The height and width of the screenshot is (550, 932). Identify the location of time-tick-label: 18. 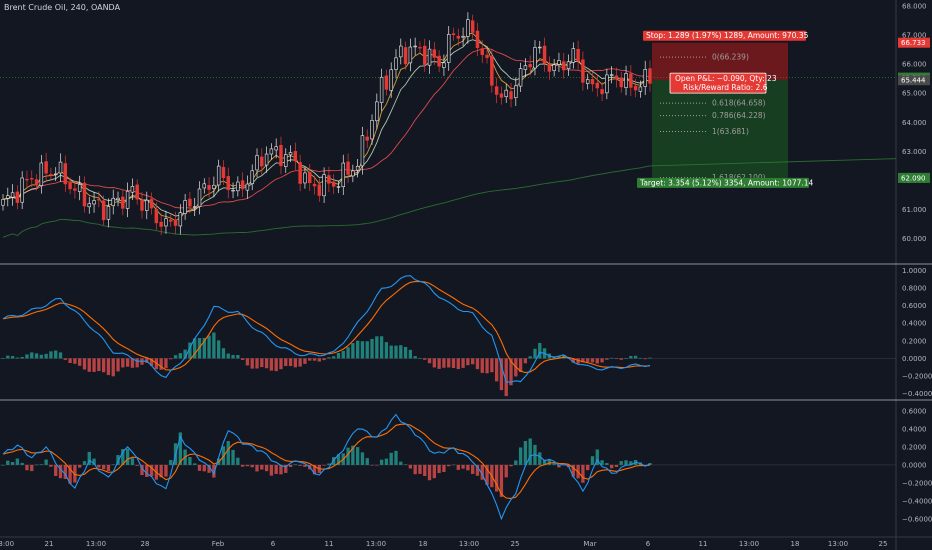
(423, 544).